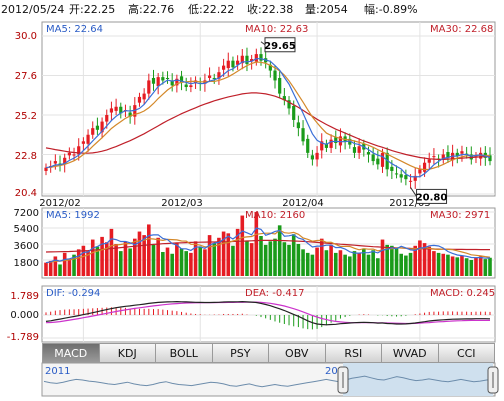 The width and height of the screenshot is (504, 401). What do you see at coordinates (432, 197) in the screenshot?
I see `annotation-label: 20.80` at bounding box center [432, 197].